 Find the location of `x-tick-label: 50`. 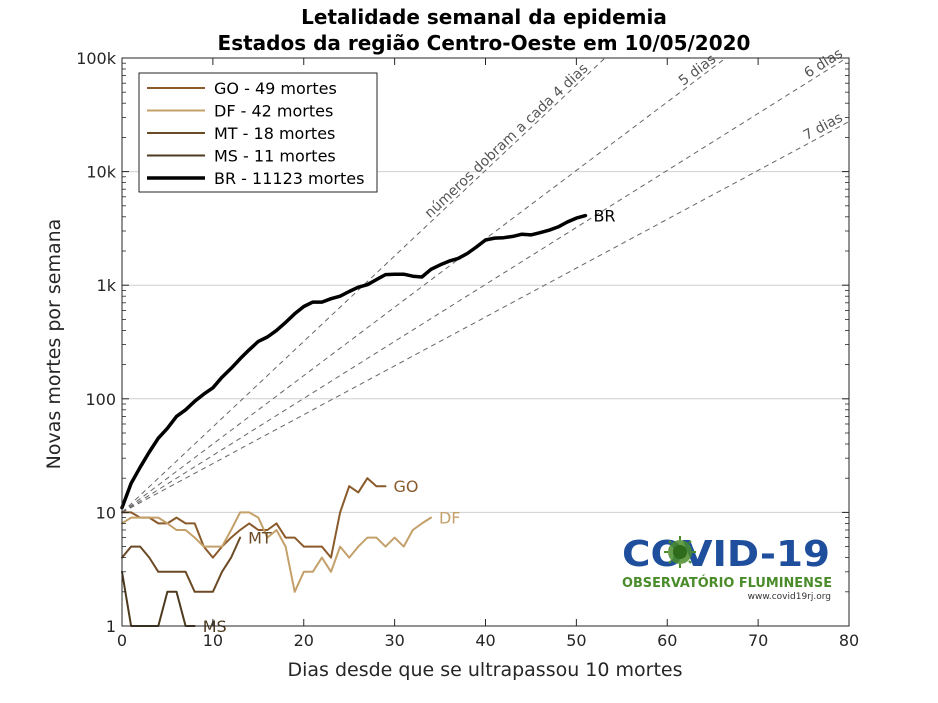

x-tick-label: 50 is located at coordinates (576, 640).